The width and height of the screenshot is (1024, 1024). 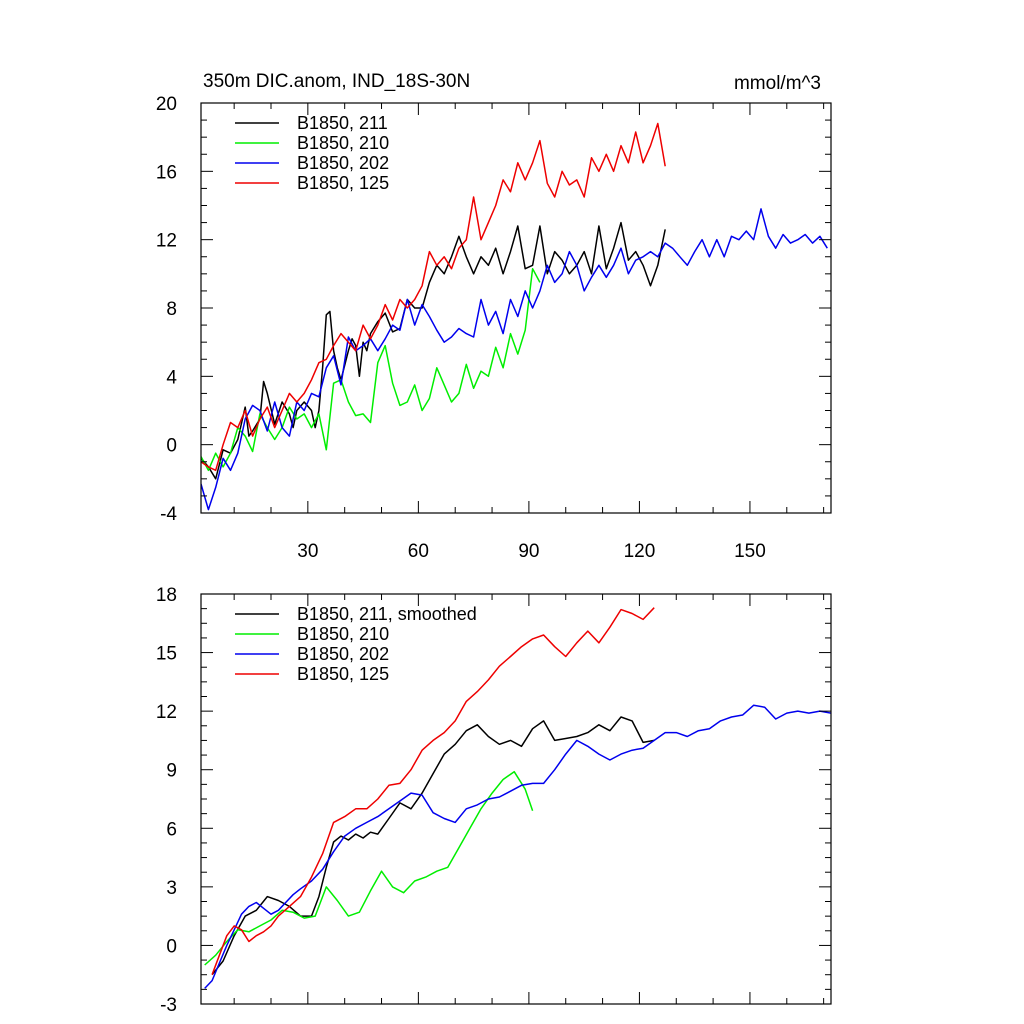 I want to click on y-tick-label: 9, so click(x=171, y=771).